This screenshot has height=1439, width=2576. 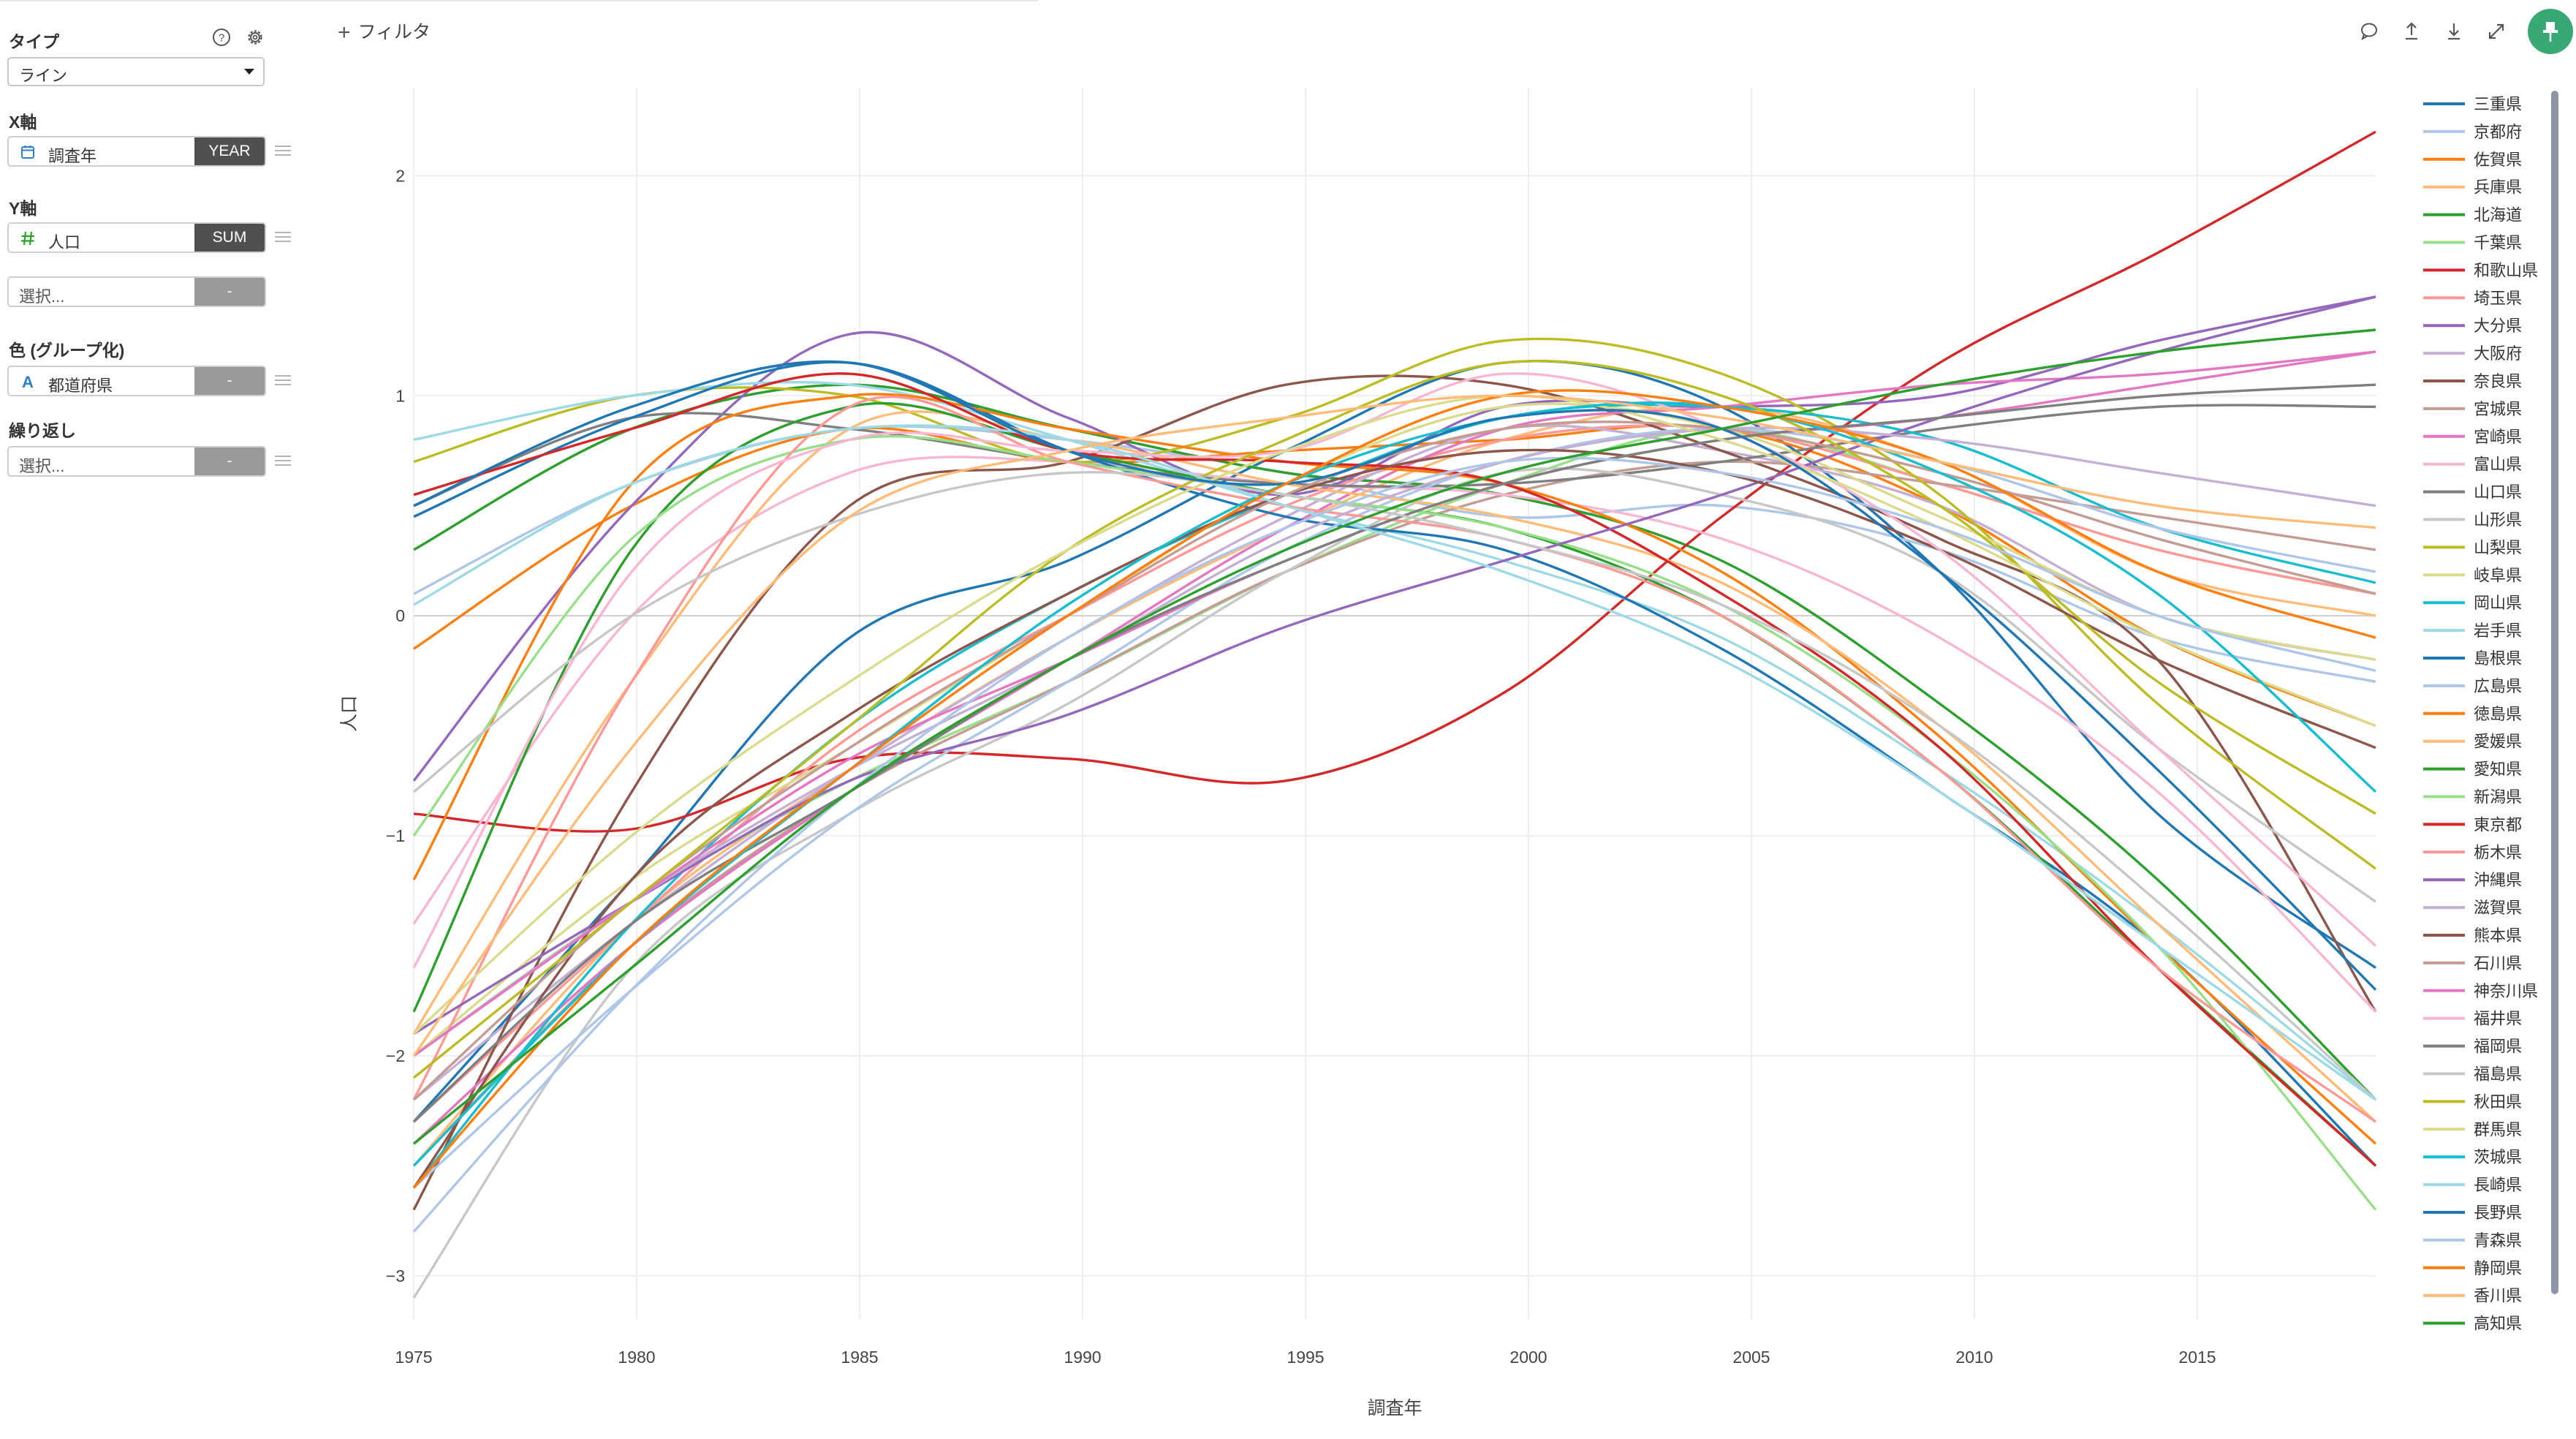 What do you see at coordinates (2472, 1047) in the screenshot?
I see `legend-item: 福岡県` at bounding box center [2472, 1047].